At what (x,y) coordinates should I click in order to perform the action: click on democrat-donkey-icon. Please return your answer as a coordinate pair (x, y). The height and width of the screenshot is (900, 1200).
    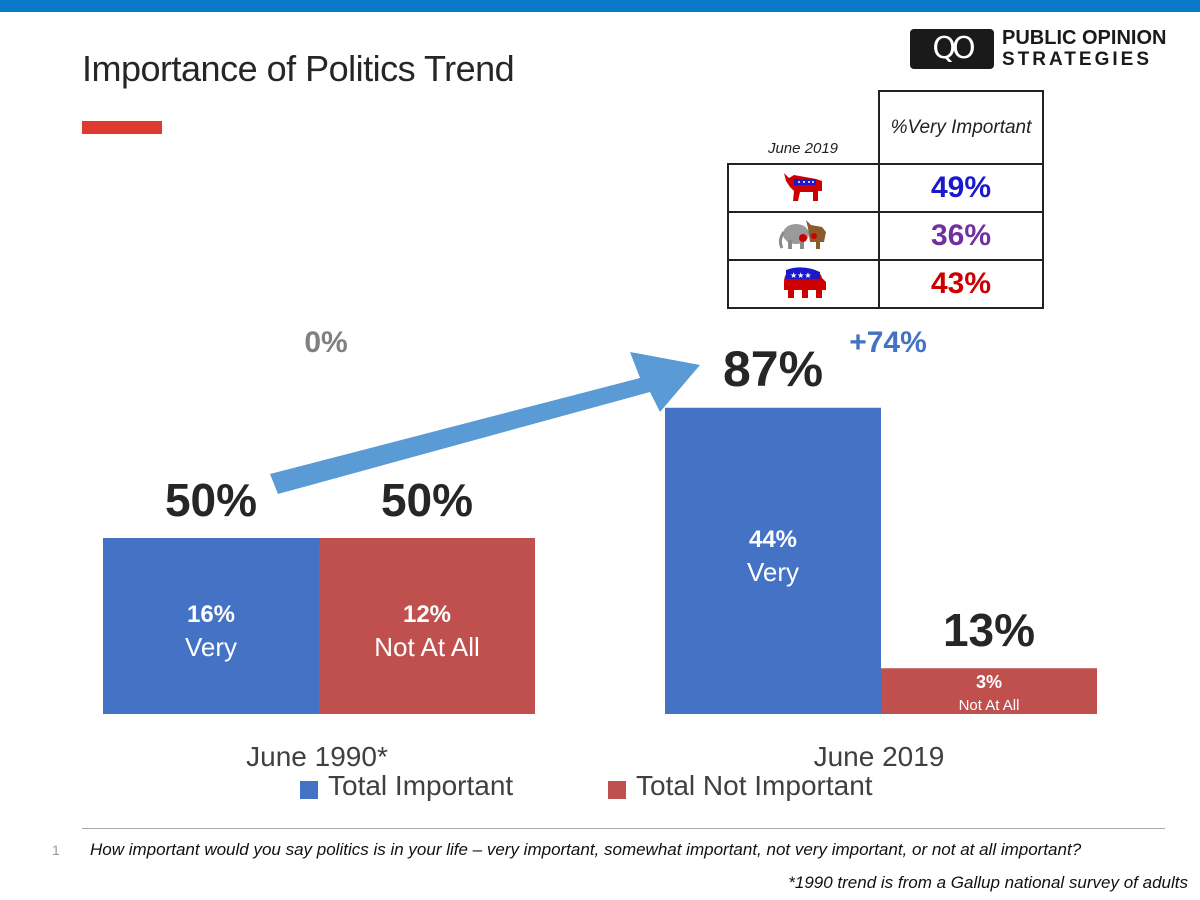
    Looking at the image, I should click on (803, 188).